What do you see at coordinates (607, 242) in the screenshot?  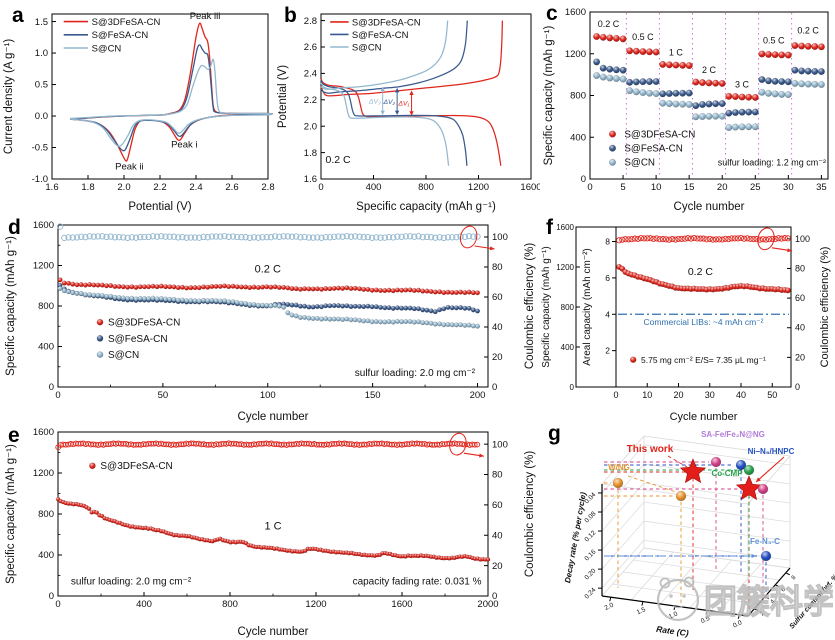 I see `svg-text: 8` at bounding box center [607, 242].